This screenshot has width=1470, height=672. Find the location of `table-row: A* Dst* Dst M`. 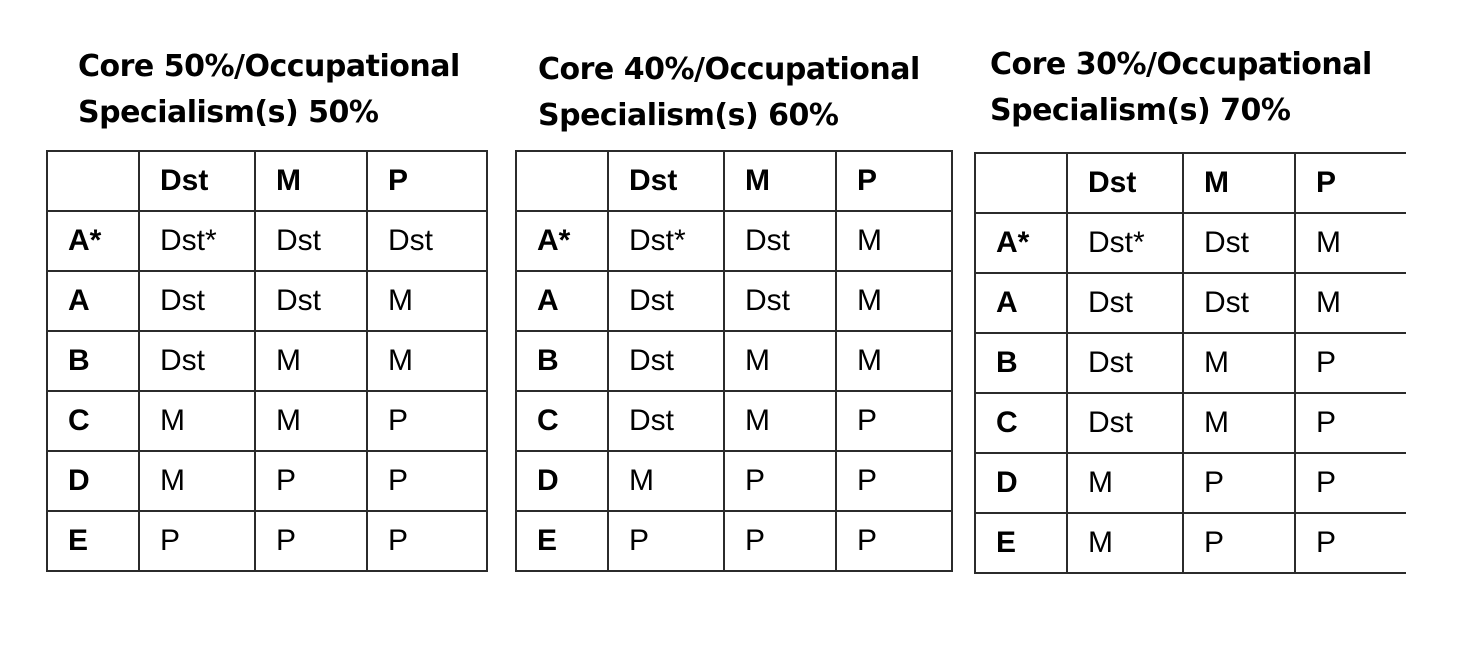

table-row: A* Dst* Dst M is located at coordinates (1190, 243).